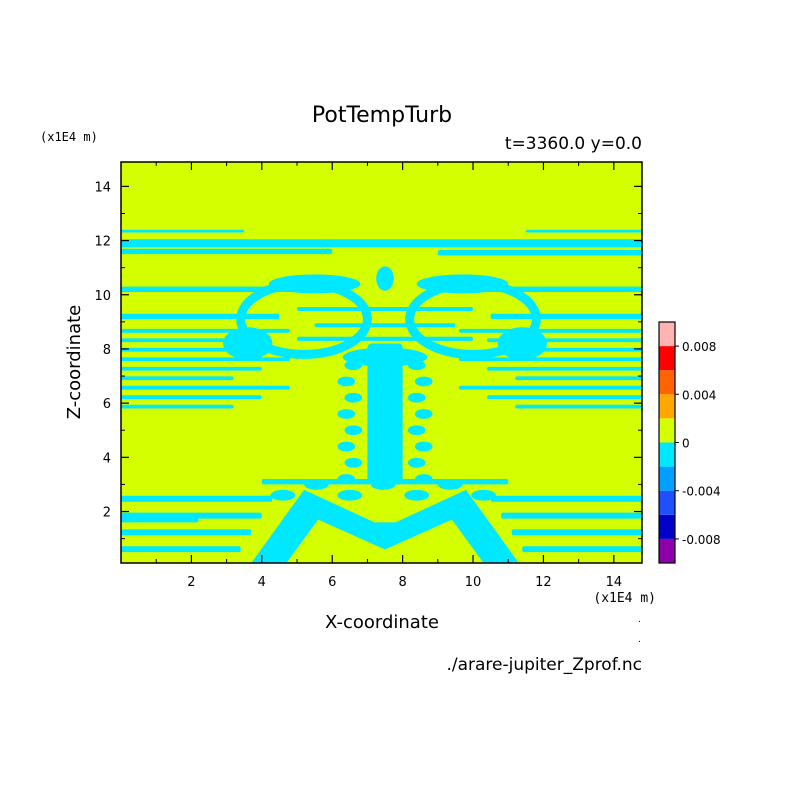 This screenshot has height=804, width=804. Describe the element at coordinates (69, 137) in the screenshot. I see `y-unit-label: (x1E4 m)` at that location.